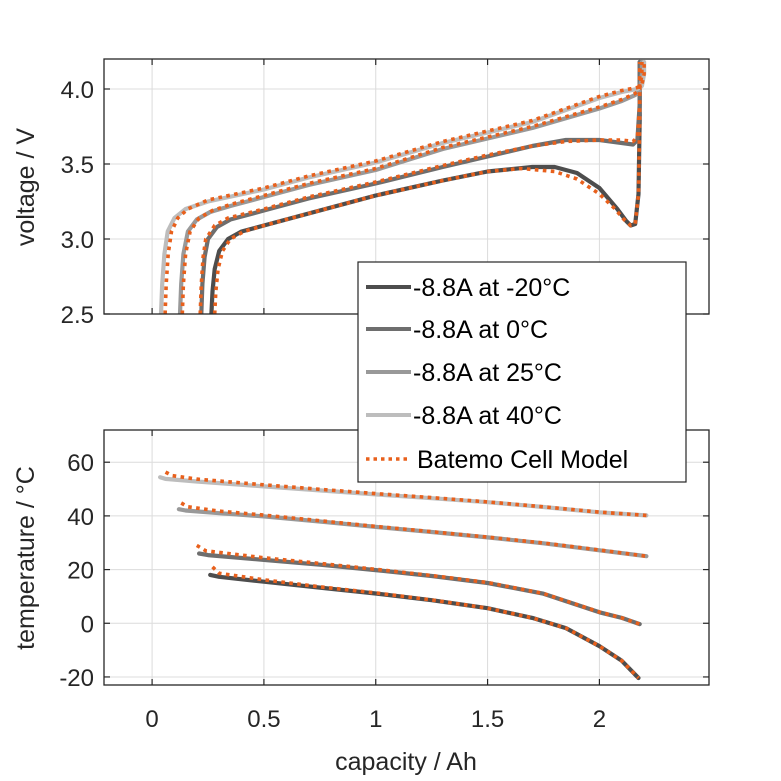 The height and width of the screenshot is (781, 781). I want to click on xtick-label: 1, so click(375, 719).